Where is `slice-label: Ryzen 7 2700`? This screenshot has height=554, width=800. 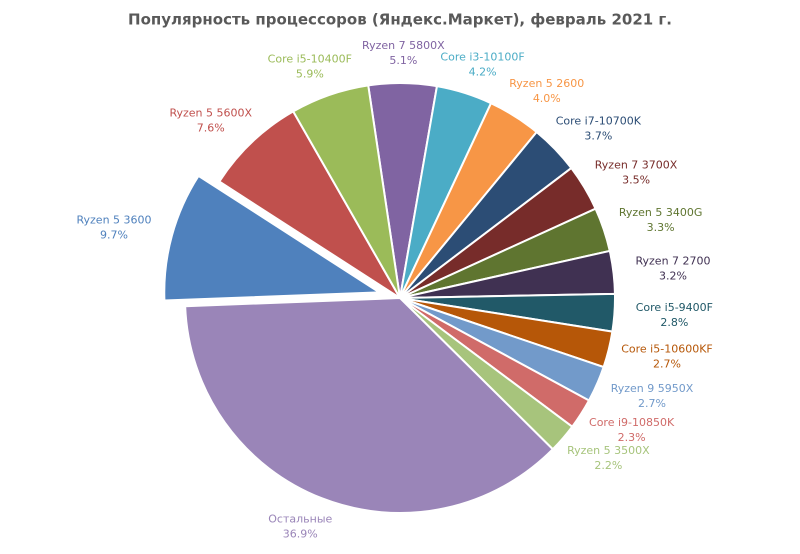
slice-label: Ryzen 7 2700 is located at coordinates (672, 261).